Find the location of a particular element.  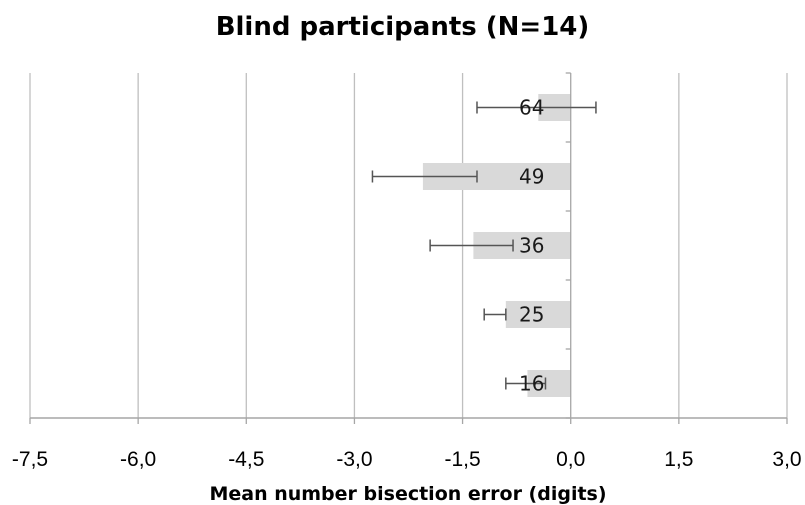

category-label: 25 is located at coordinates (531, 315).